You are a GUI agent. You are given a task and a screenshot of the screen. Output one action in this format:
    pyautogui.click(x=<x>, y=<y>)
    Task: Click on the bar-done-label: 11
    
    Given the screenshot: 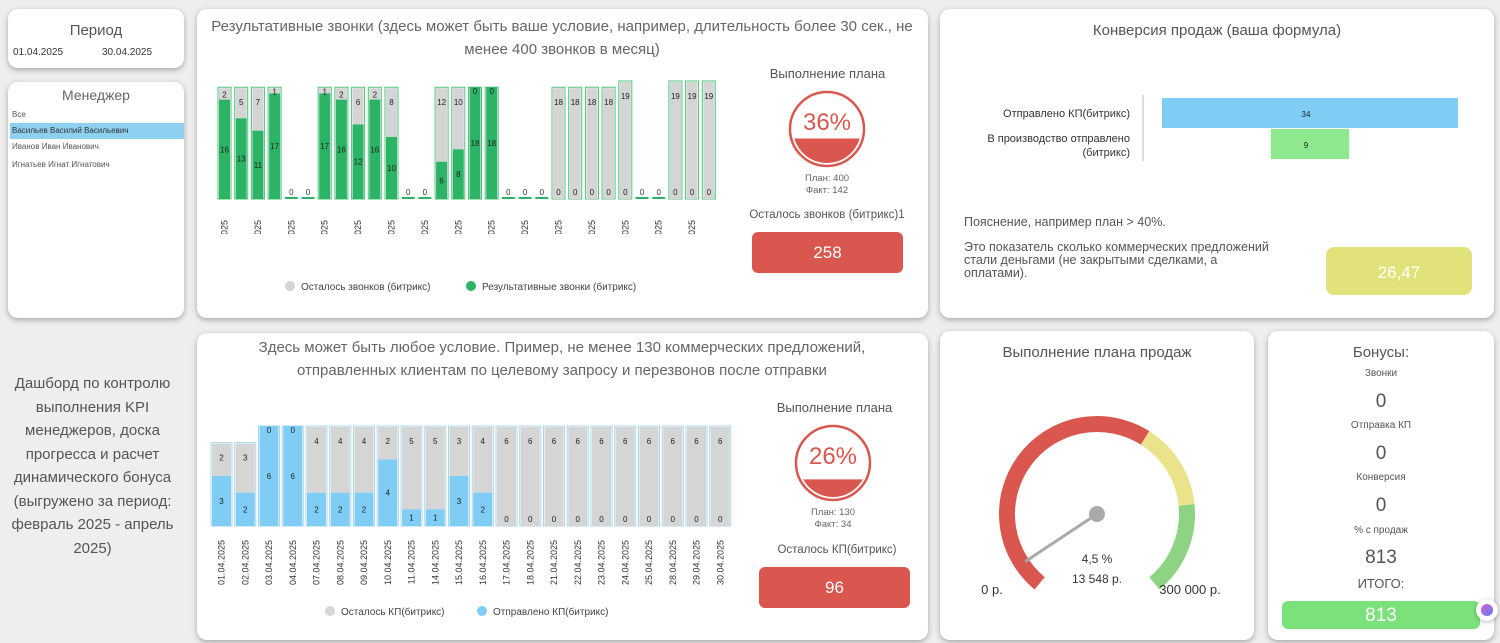 What is the action you would take?
    pyautogui.click(x=258, y=165)
    